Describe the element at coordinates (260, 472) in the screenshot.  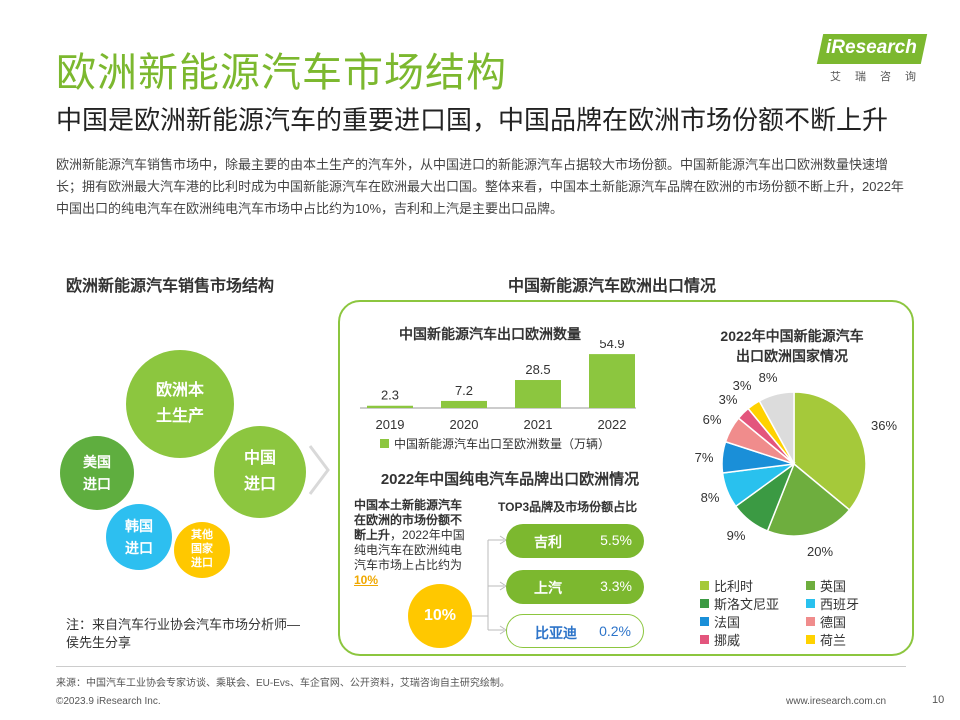
I see `bubble-china: 中国 进口` at that location.